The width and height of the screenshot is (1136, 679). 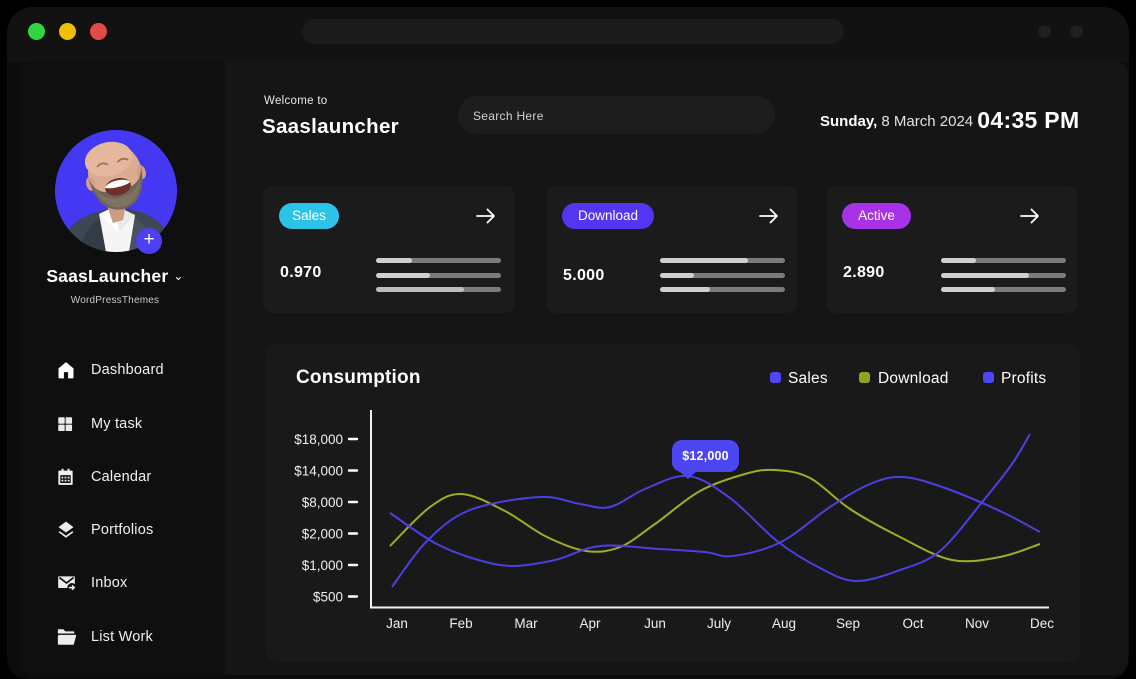 I want to click on svg-text: Jun, so click(x=655, y=623).